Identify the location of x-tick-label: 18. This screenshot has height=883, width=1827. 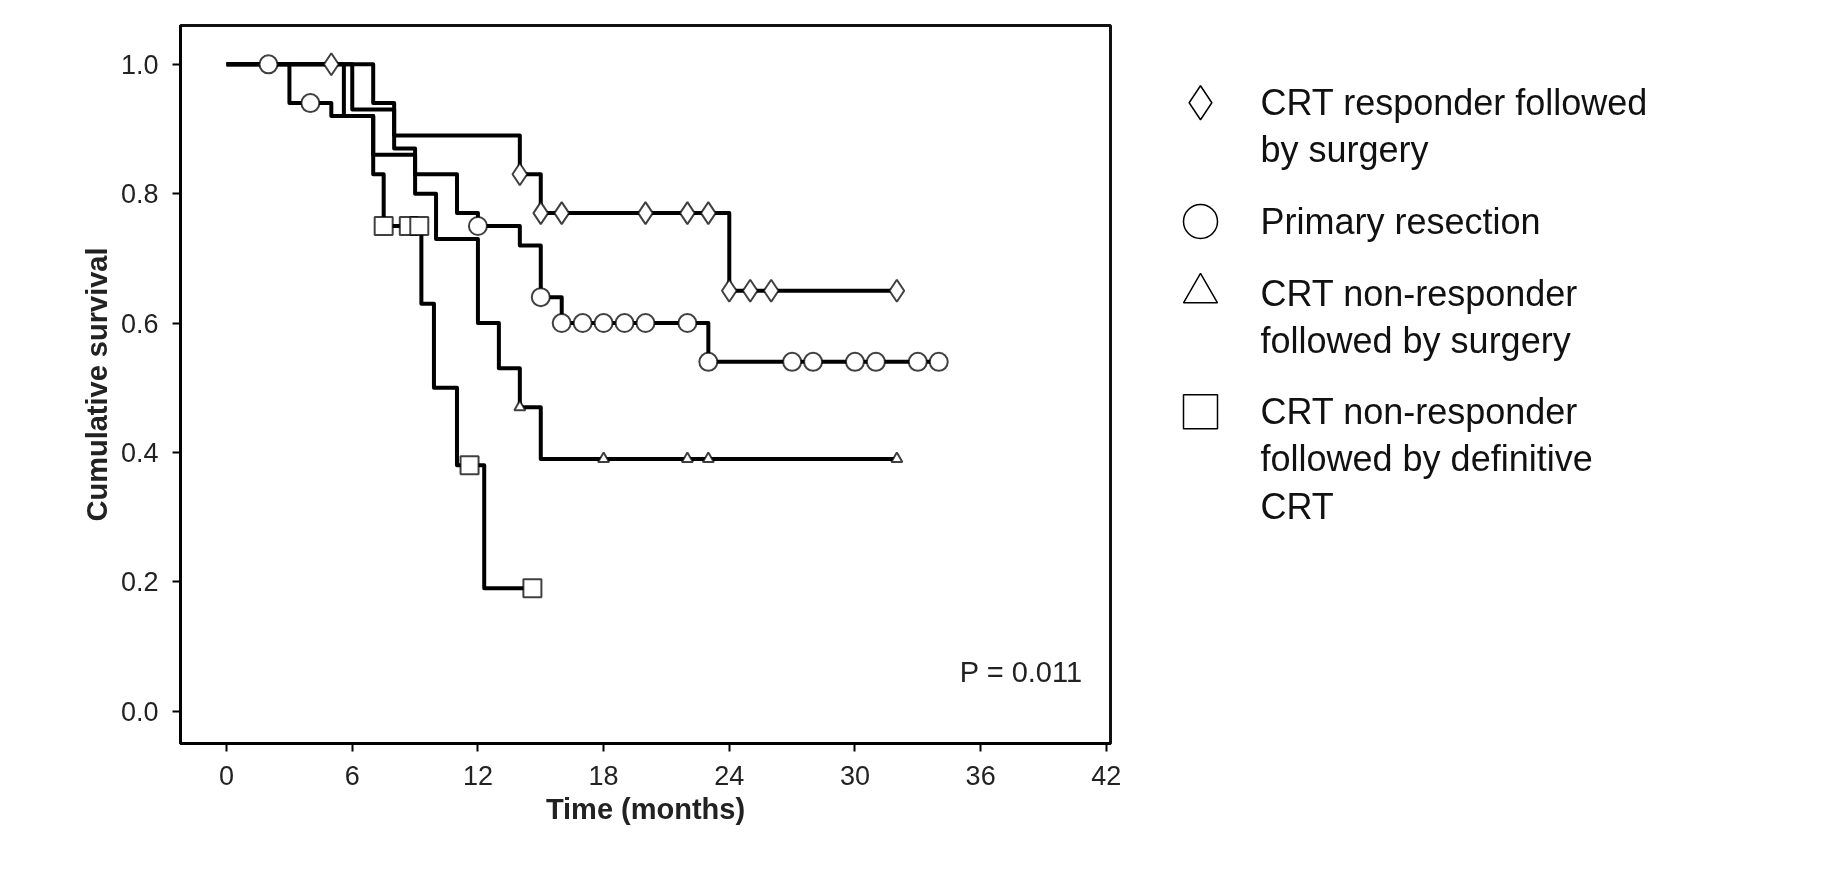
(603, 775).